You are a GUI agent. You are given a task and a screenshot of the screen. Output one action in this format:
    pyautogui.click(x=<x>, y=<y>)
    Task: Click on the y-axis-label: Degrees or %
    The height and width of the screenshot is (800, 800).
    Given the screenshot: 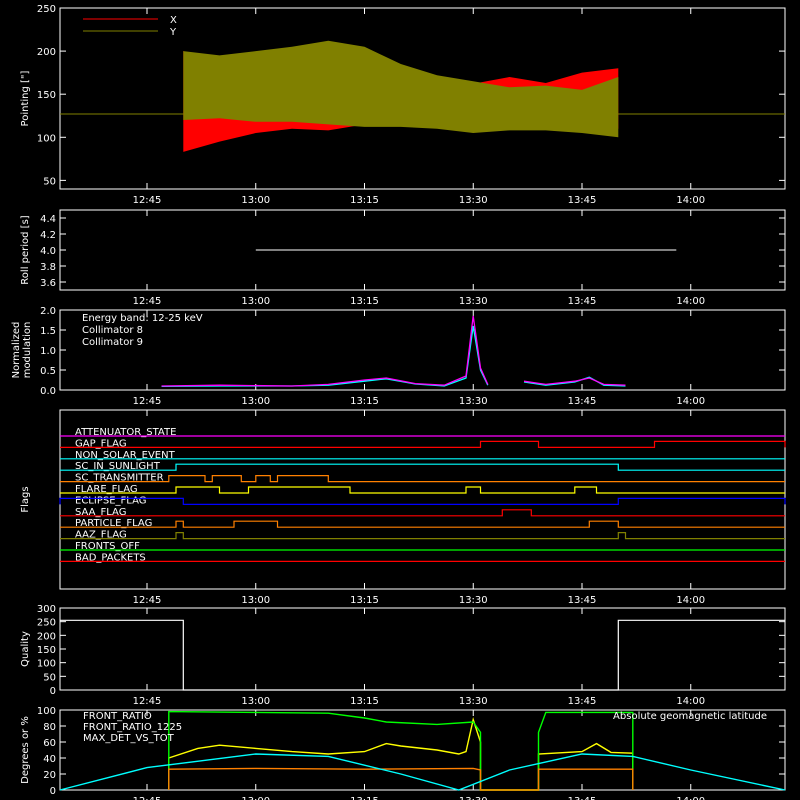 What is the action you would take?
    pyautogui.click(x=25, y=750)
    